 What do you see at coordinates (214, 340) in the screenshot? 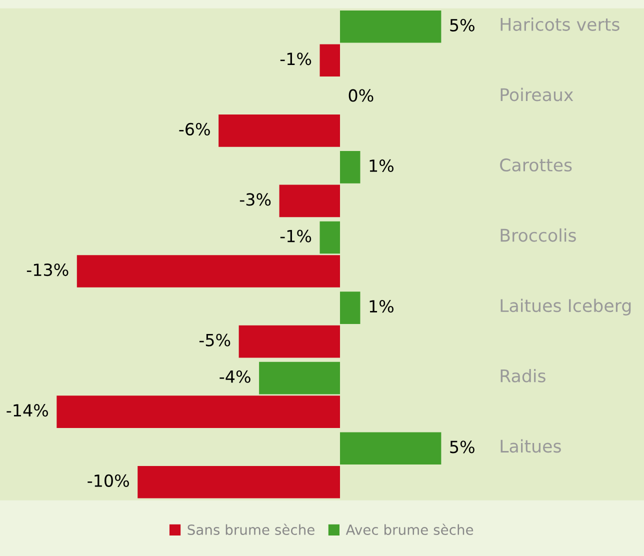
I see `data-label: -5%` at bounding box center [214, 340].